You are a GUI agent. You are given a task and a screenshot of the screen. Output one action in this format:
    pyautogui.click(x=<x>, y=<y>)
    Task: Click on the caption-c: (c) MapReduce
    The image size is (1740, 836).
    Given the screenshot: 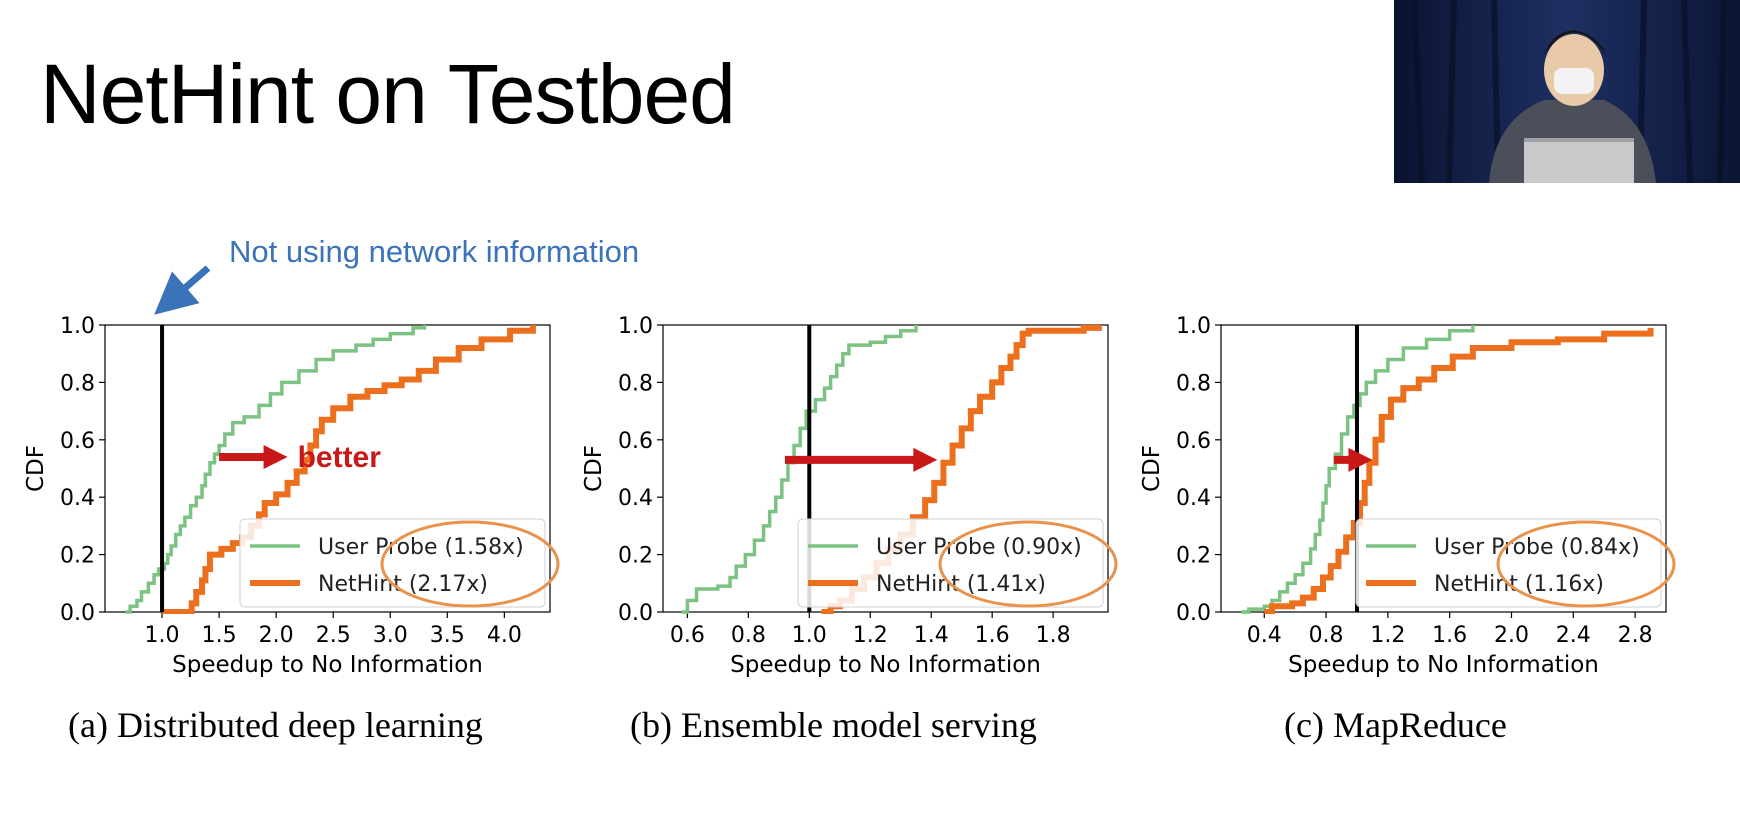 What is the action you would take?
    pyautogui.click(x=1395, y=725)
    